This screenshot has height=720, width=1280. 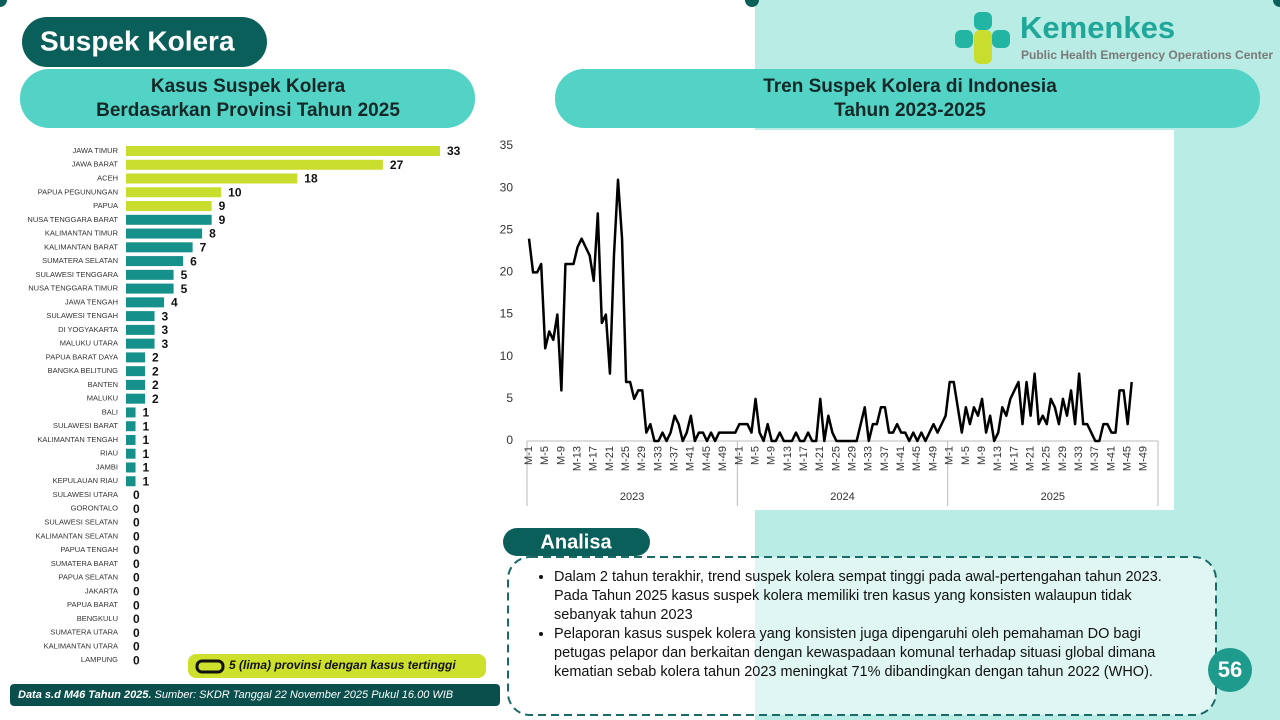 What do you see at coordinates (82, 315) in the screenshot?
I see `y-tick-label: SULAWESI TENGAH` at bounding box center [82, 315].